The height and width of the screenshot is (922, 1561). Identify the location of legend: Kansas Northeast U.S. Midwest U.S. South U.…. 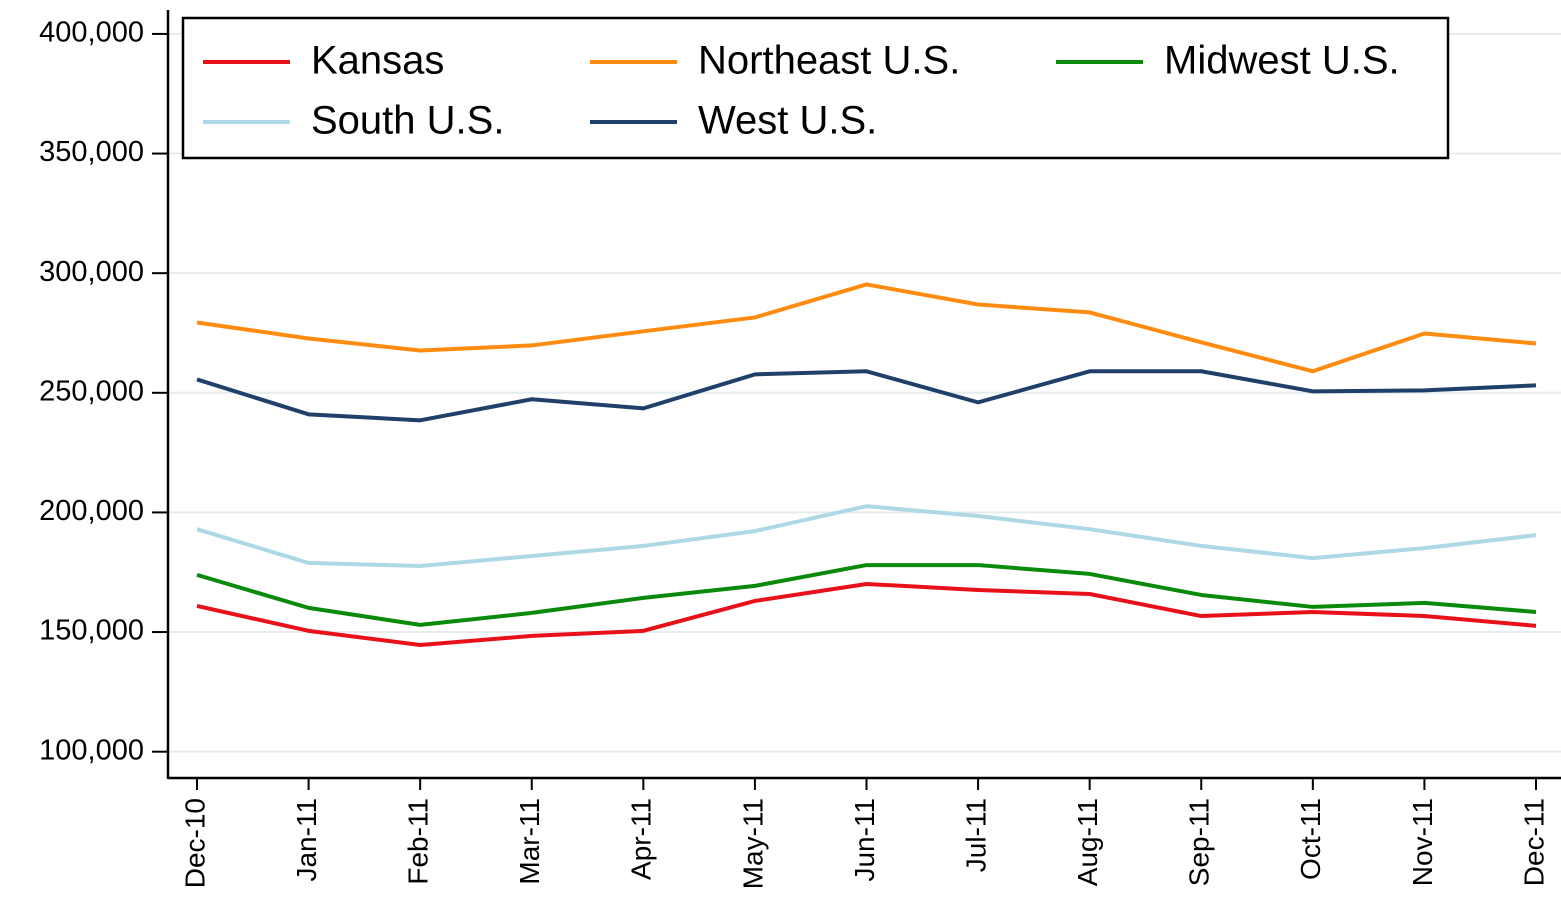
(815, 88).